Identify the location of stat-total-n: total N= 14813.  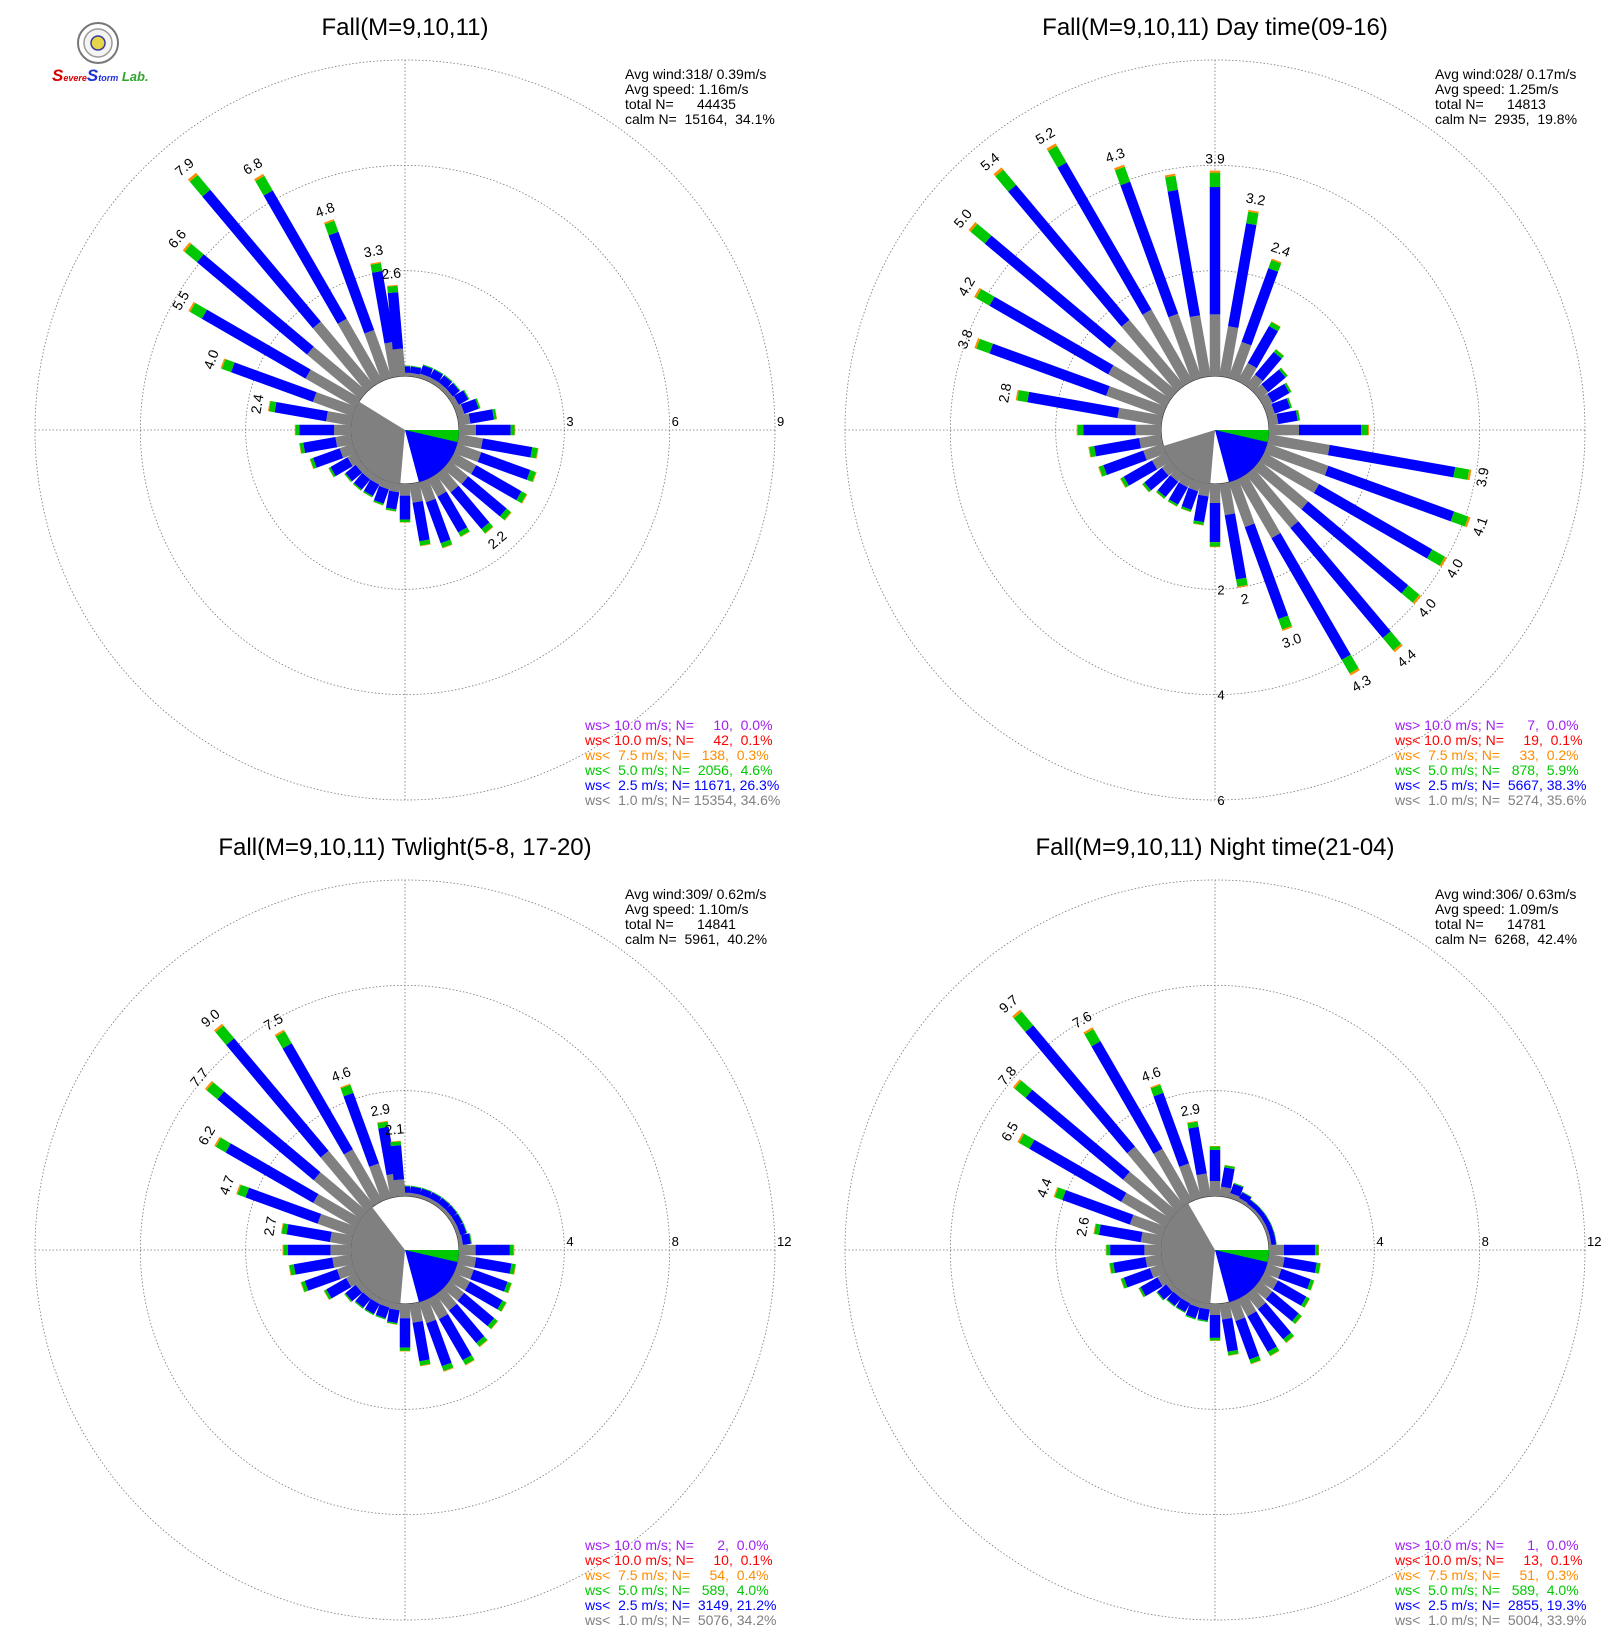
(1490, 104).